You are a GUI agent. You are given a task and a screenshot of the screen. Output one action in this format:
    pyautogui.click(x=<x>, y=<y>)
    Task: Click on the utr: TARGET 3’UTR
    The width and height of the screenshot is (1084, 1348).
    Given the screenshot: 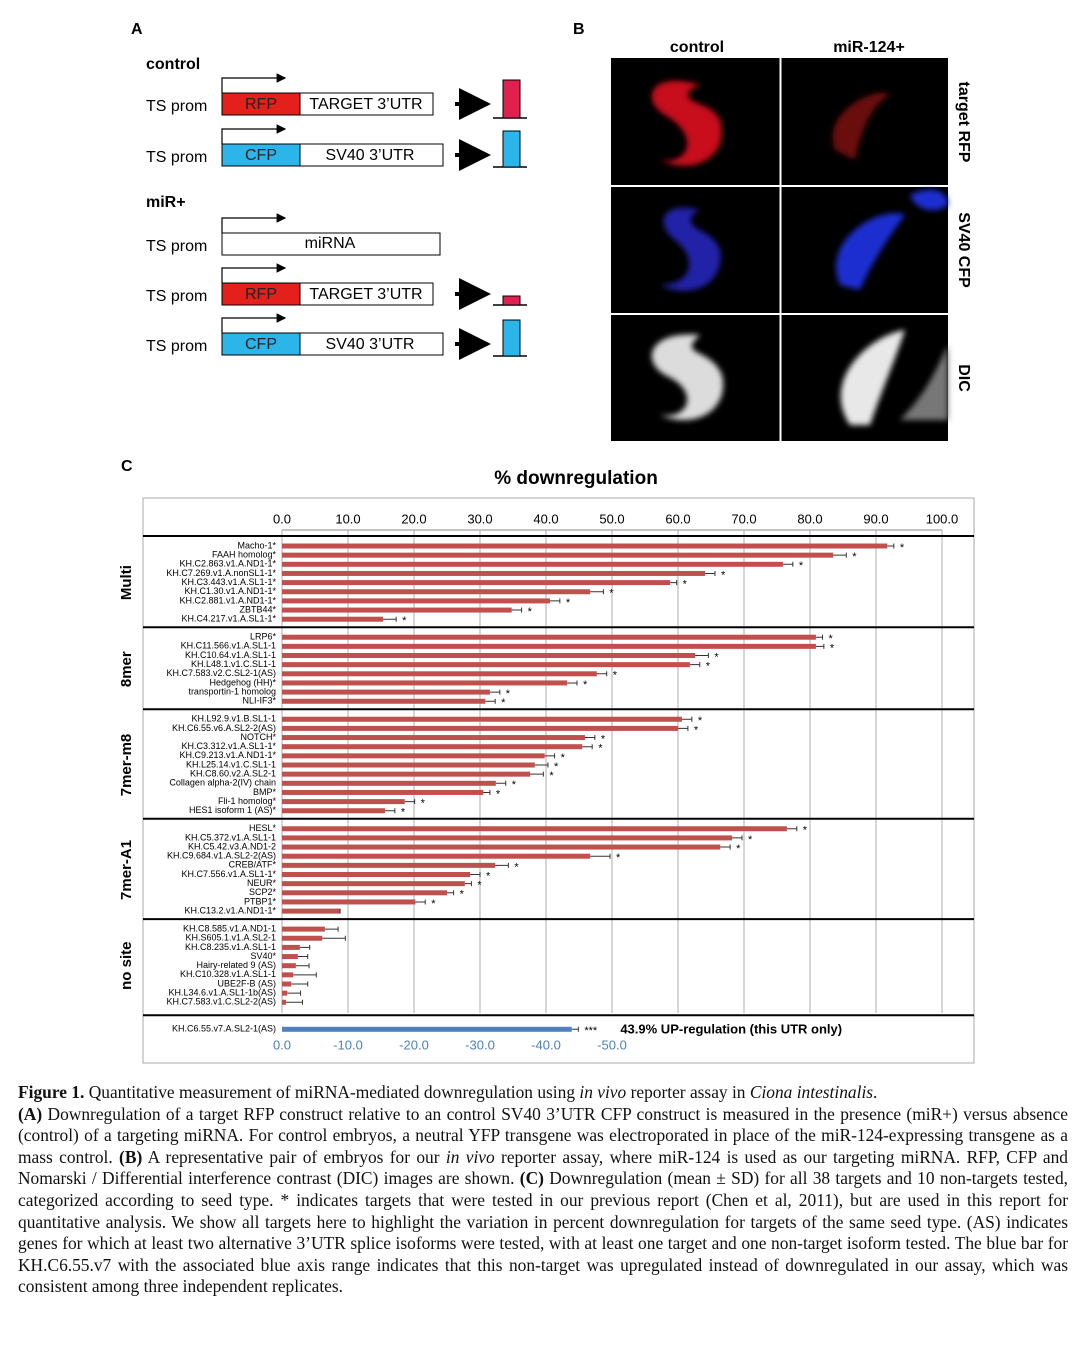 What is the action you would take?
    pyautogui.click(x=365, y=104)
    